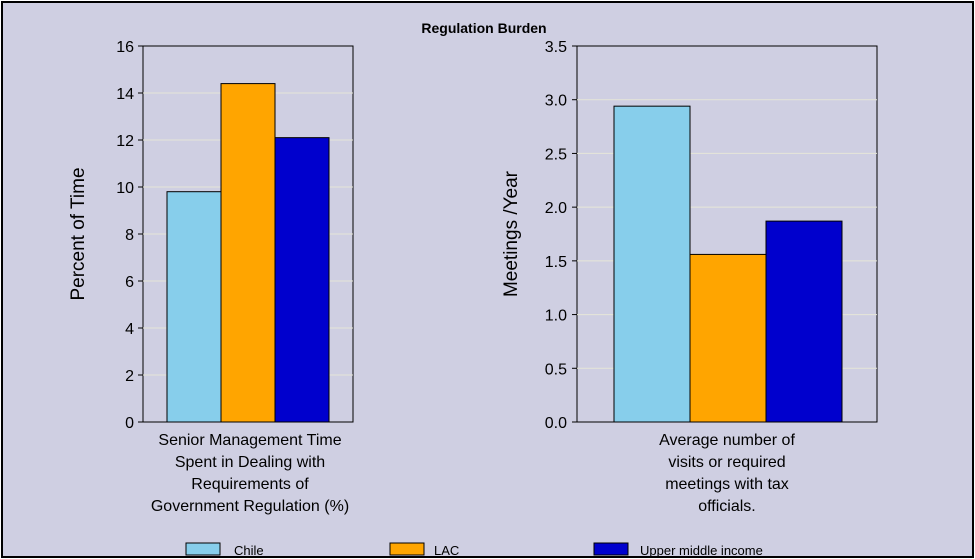 This screenshot has width=975, height=559. I want to click on y-tick-label: 2.0, so click(556, 208).